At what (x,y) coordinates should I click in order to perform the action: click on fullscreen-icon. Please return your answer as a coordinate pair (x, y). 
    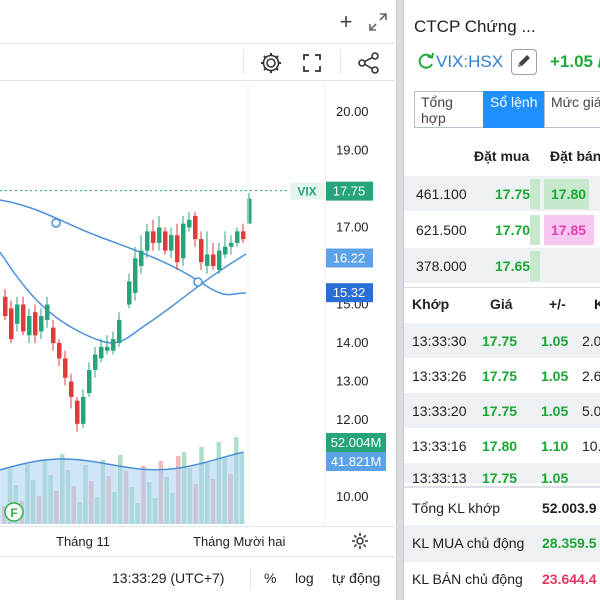
    Looking at the image, I should click on (313, 63).